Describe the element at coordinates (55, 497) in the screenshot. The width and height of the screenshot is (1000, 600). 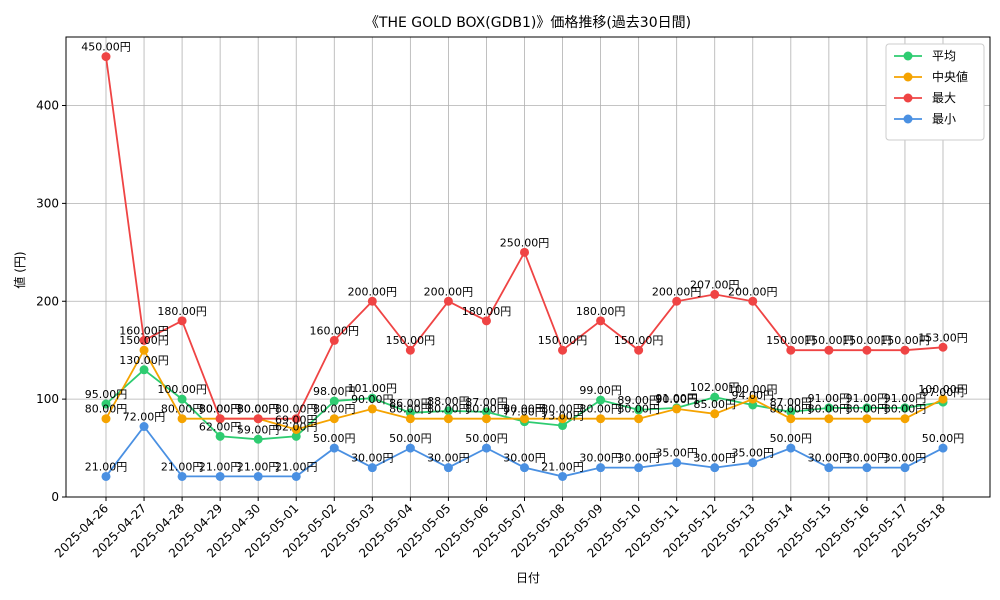
I see `y-tick-label: 0` at that location.